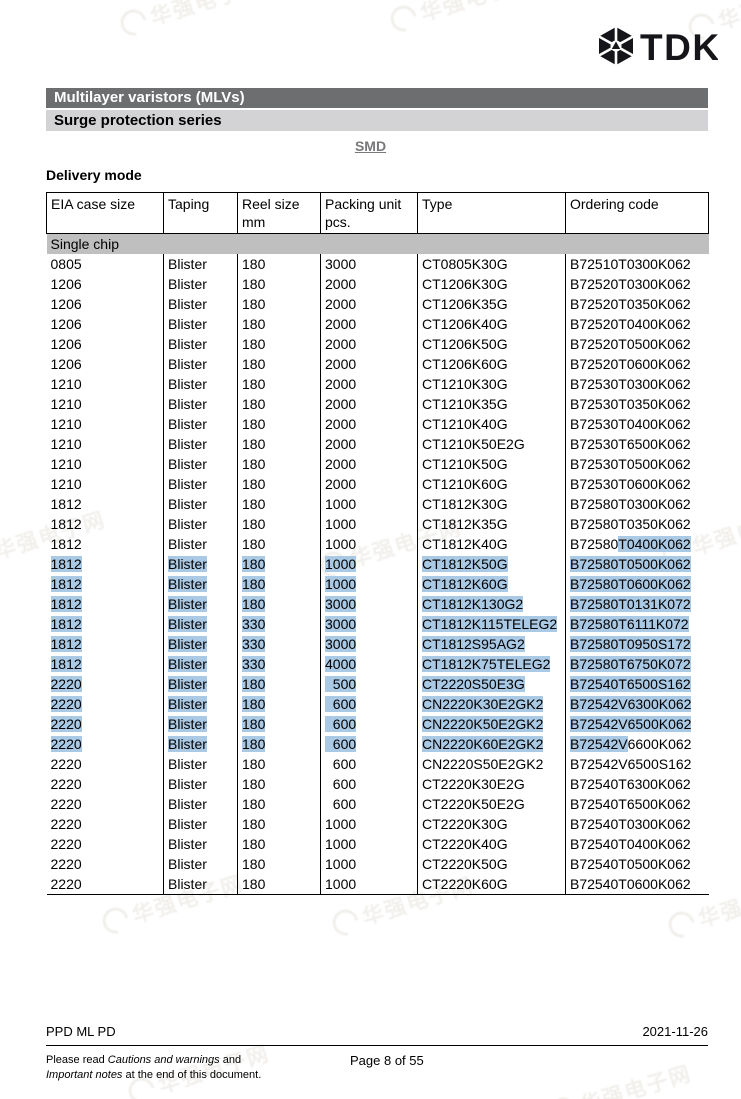 The height and width of the screenshot is (1099, 741). I want to click on table-cell: CT1812K130G2, so click(491, 604).